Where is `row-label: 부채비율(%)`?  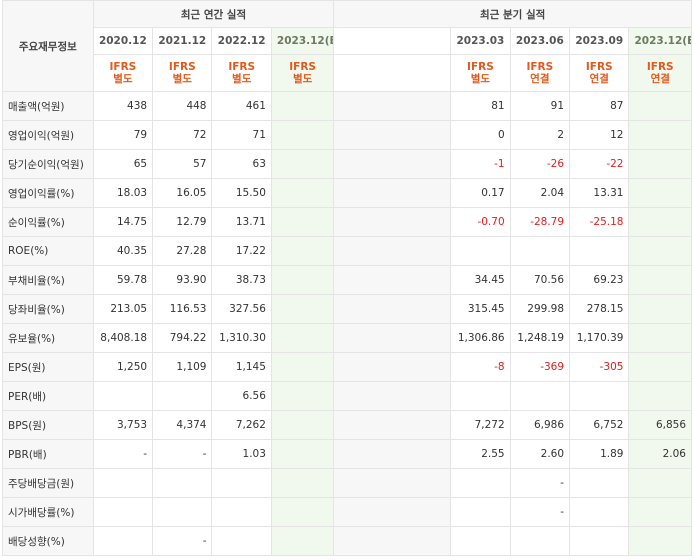
row-label: 부채비율(%) is located at coordinates (48, 280).